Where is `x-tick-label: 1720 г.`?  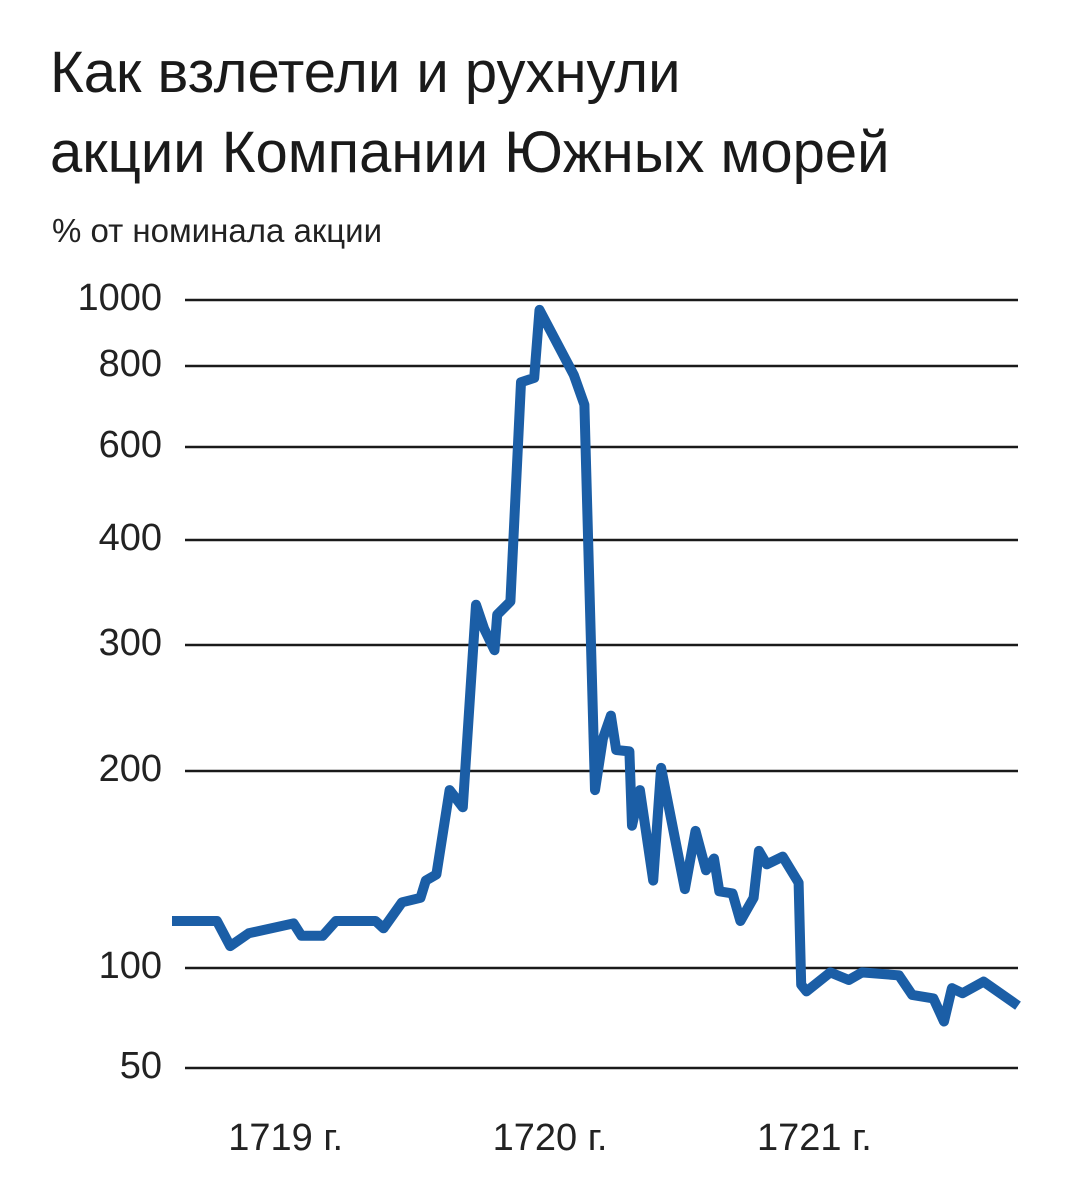 x-tick-label: 1720 г. is located at coordinates (550, 1138).